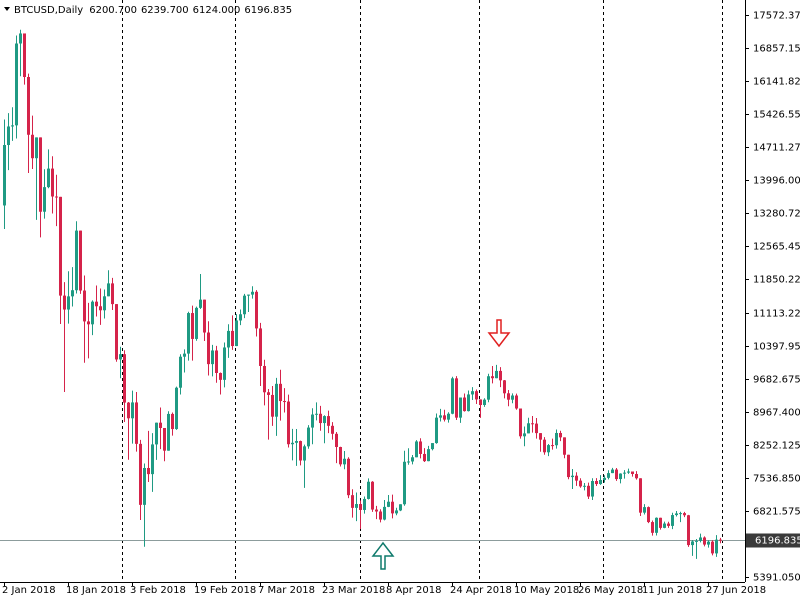 The image size is (800, 600). Describe the element at coordinates (776, 380) in the screenshot. I see `y-tick-label: 9682.675` at that location.